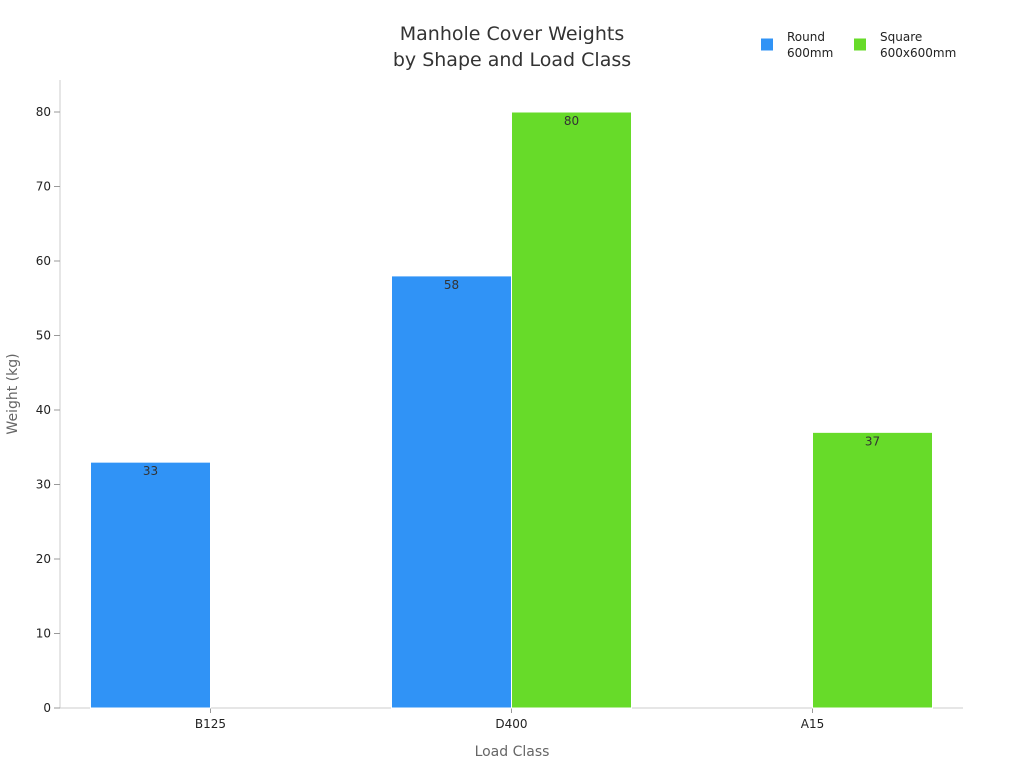 This screenshot has height=768, width=1024. What do you see at coordinates (901, 37) in the screenshot?
I see `legend-label-square-line-1: Square` at bounding box center [901, 37].